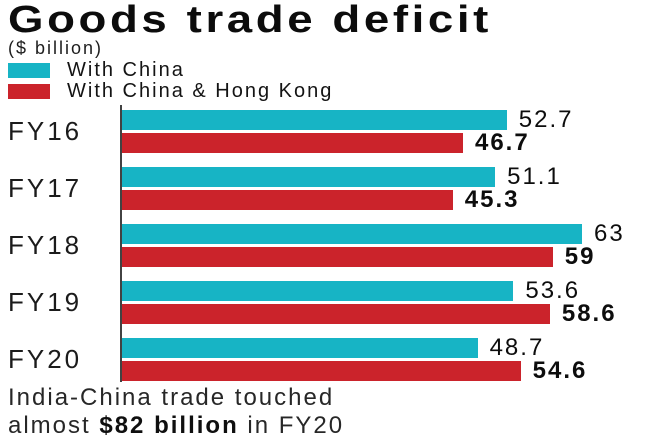  I want to click on bar-pair: 53.6 58.6, so click(369, 302).